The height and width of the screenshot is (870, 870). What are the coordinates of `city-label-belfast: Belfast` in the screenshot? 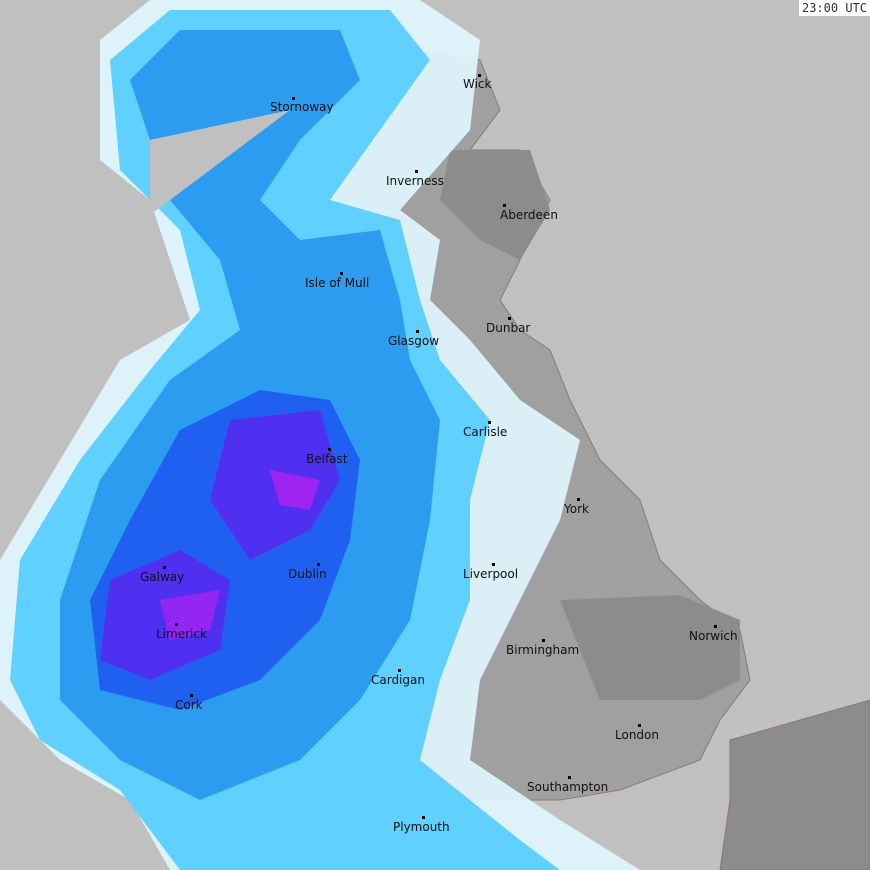 It's located at (327, 459).